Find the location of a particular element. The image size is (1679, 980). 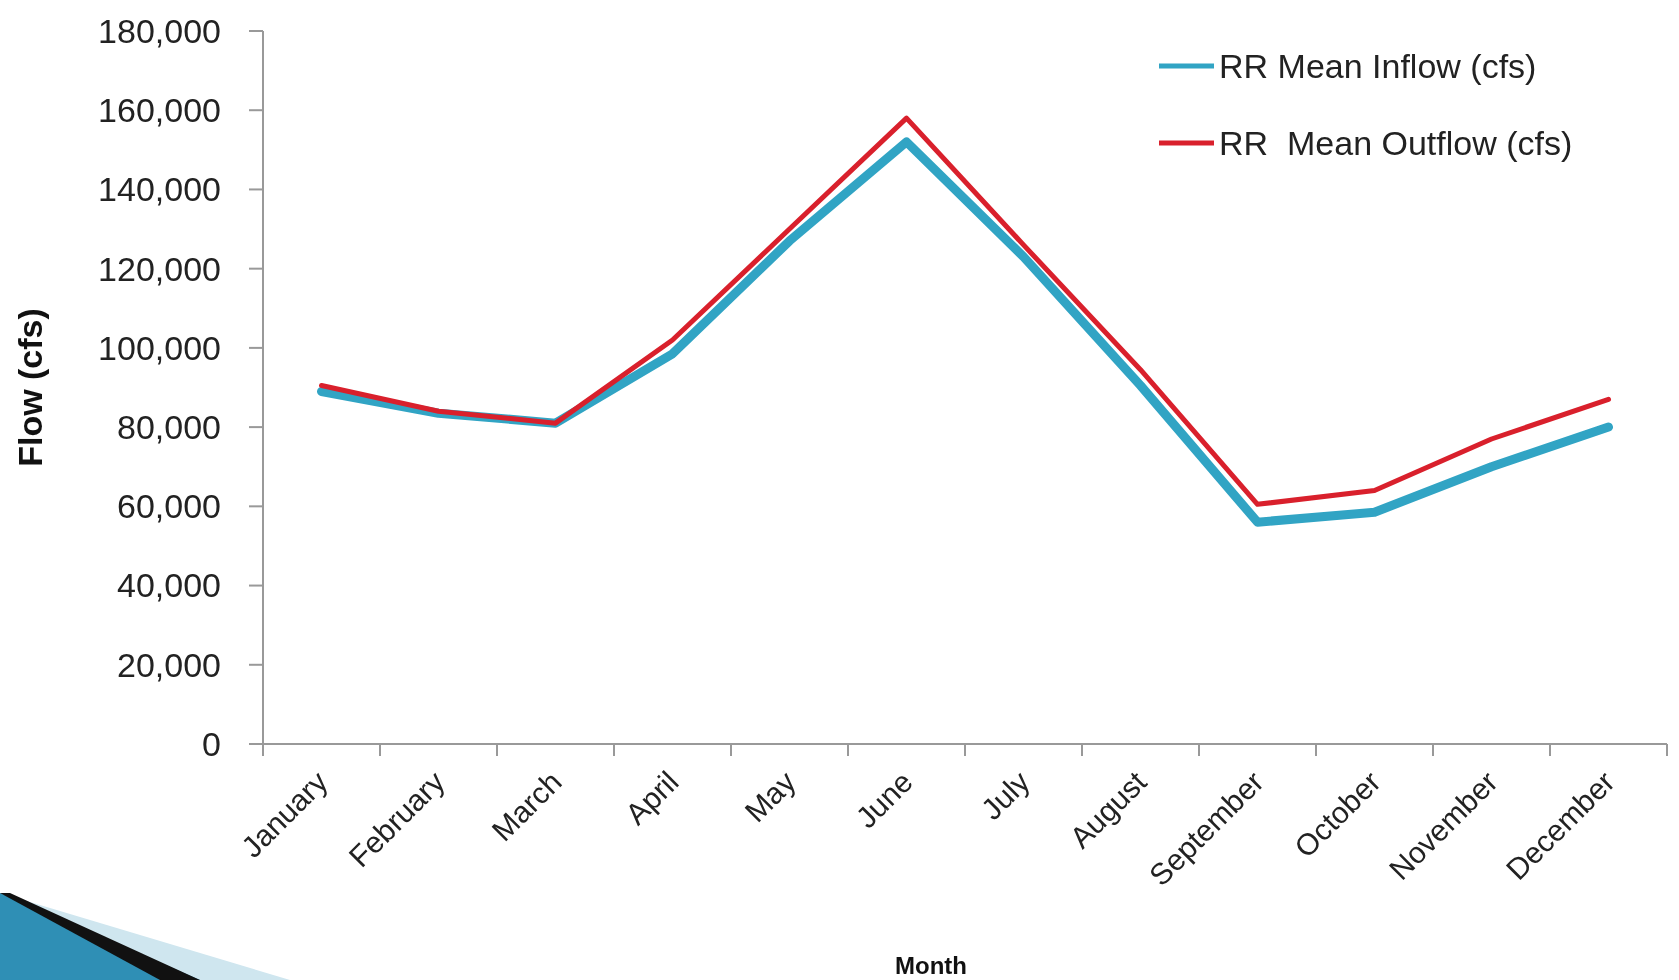

x-axis-title: Month is located at coordinates (931, 965).